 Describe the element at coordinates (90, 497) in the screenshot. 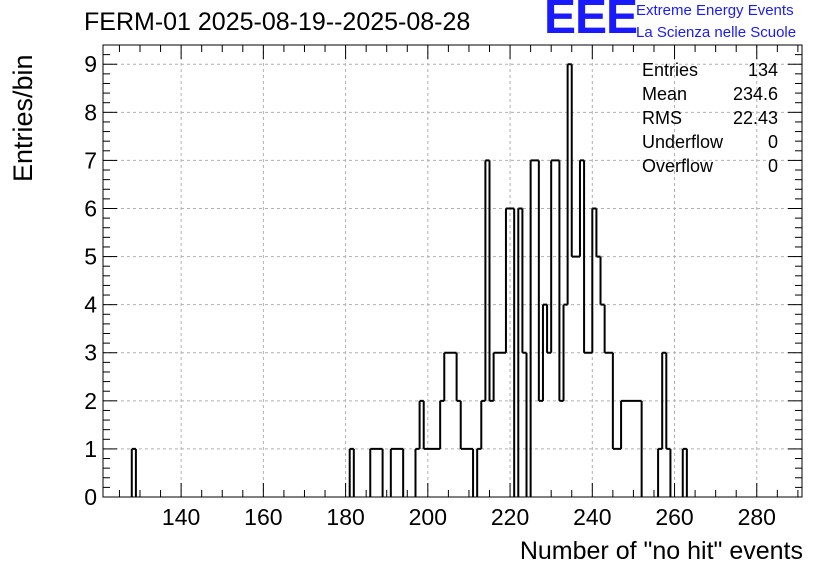

I see `y-tick-label: 0` at that location.